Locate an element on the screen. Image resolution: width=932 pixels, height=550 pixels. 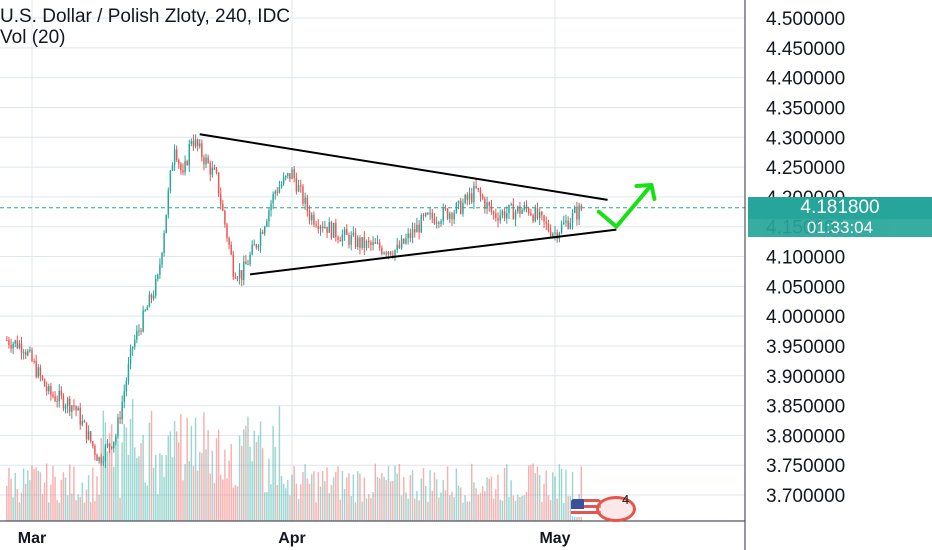
volume-indicator-label: Vol (20) is located at coordinates (33, 37).